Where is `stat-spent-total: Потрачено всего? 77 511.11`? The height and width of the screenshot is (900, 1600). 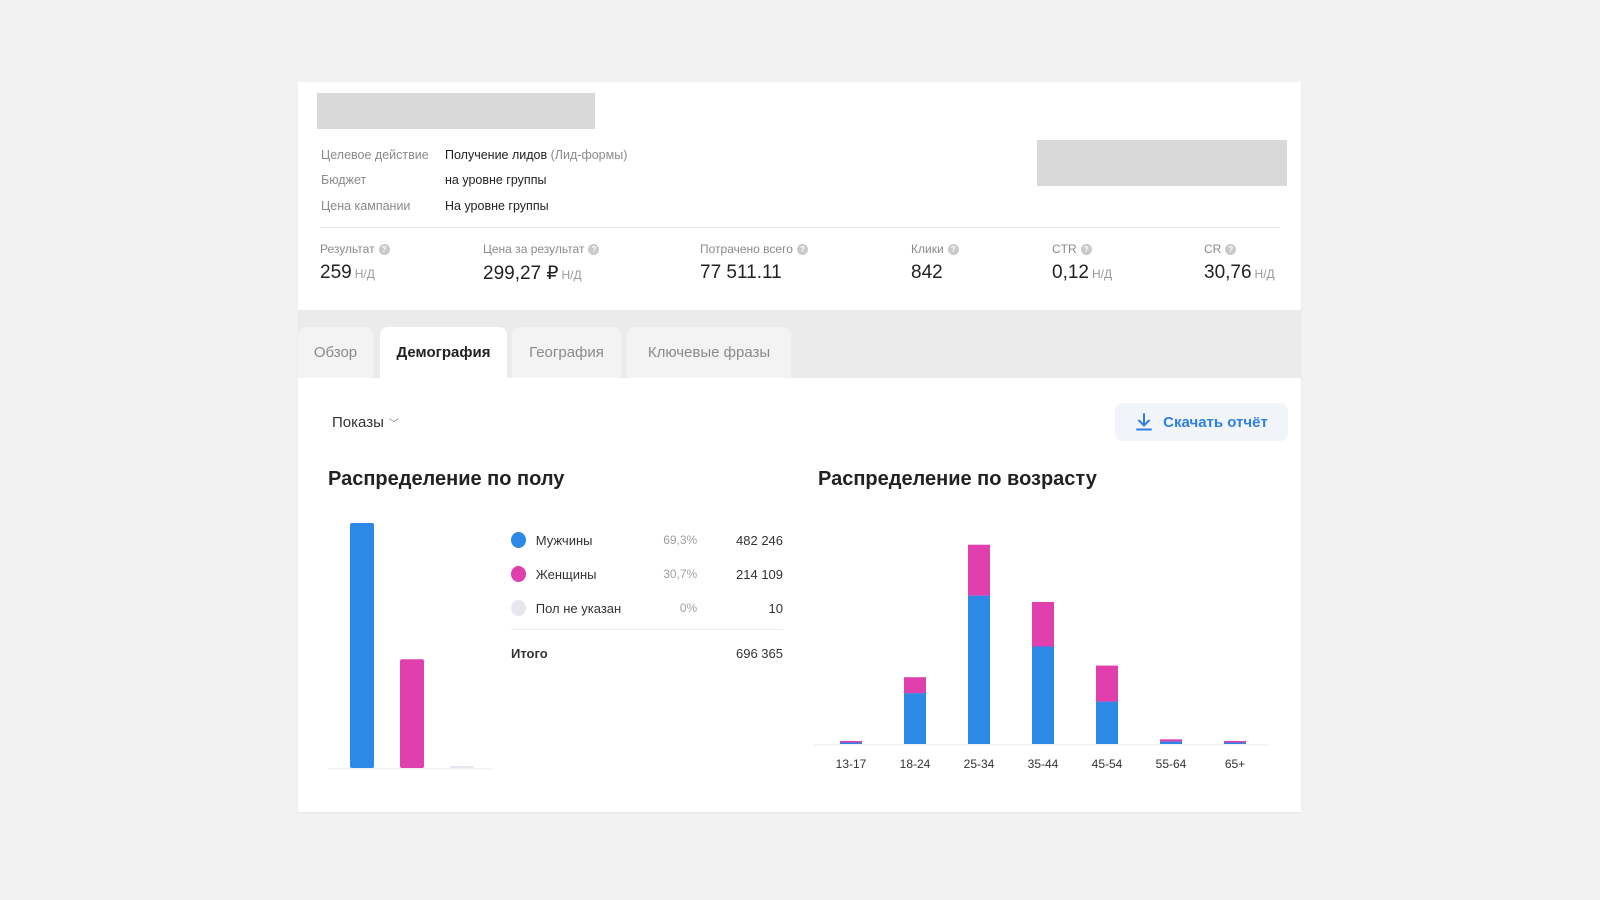
stat-spent-total: Потрачено всего? 77 511.11 is located at coordinates (754, 263).